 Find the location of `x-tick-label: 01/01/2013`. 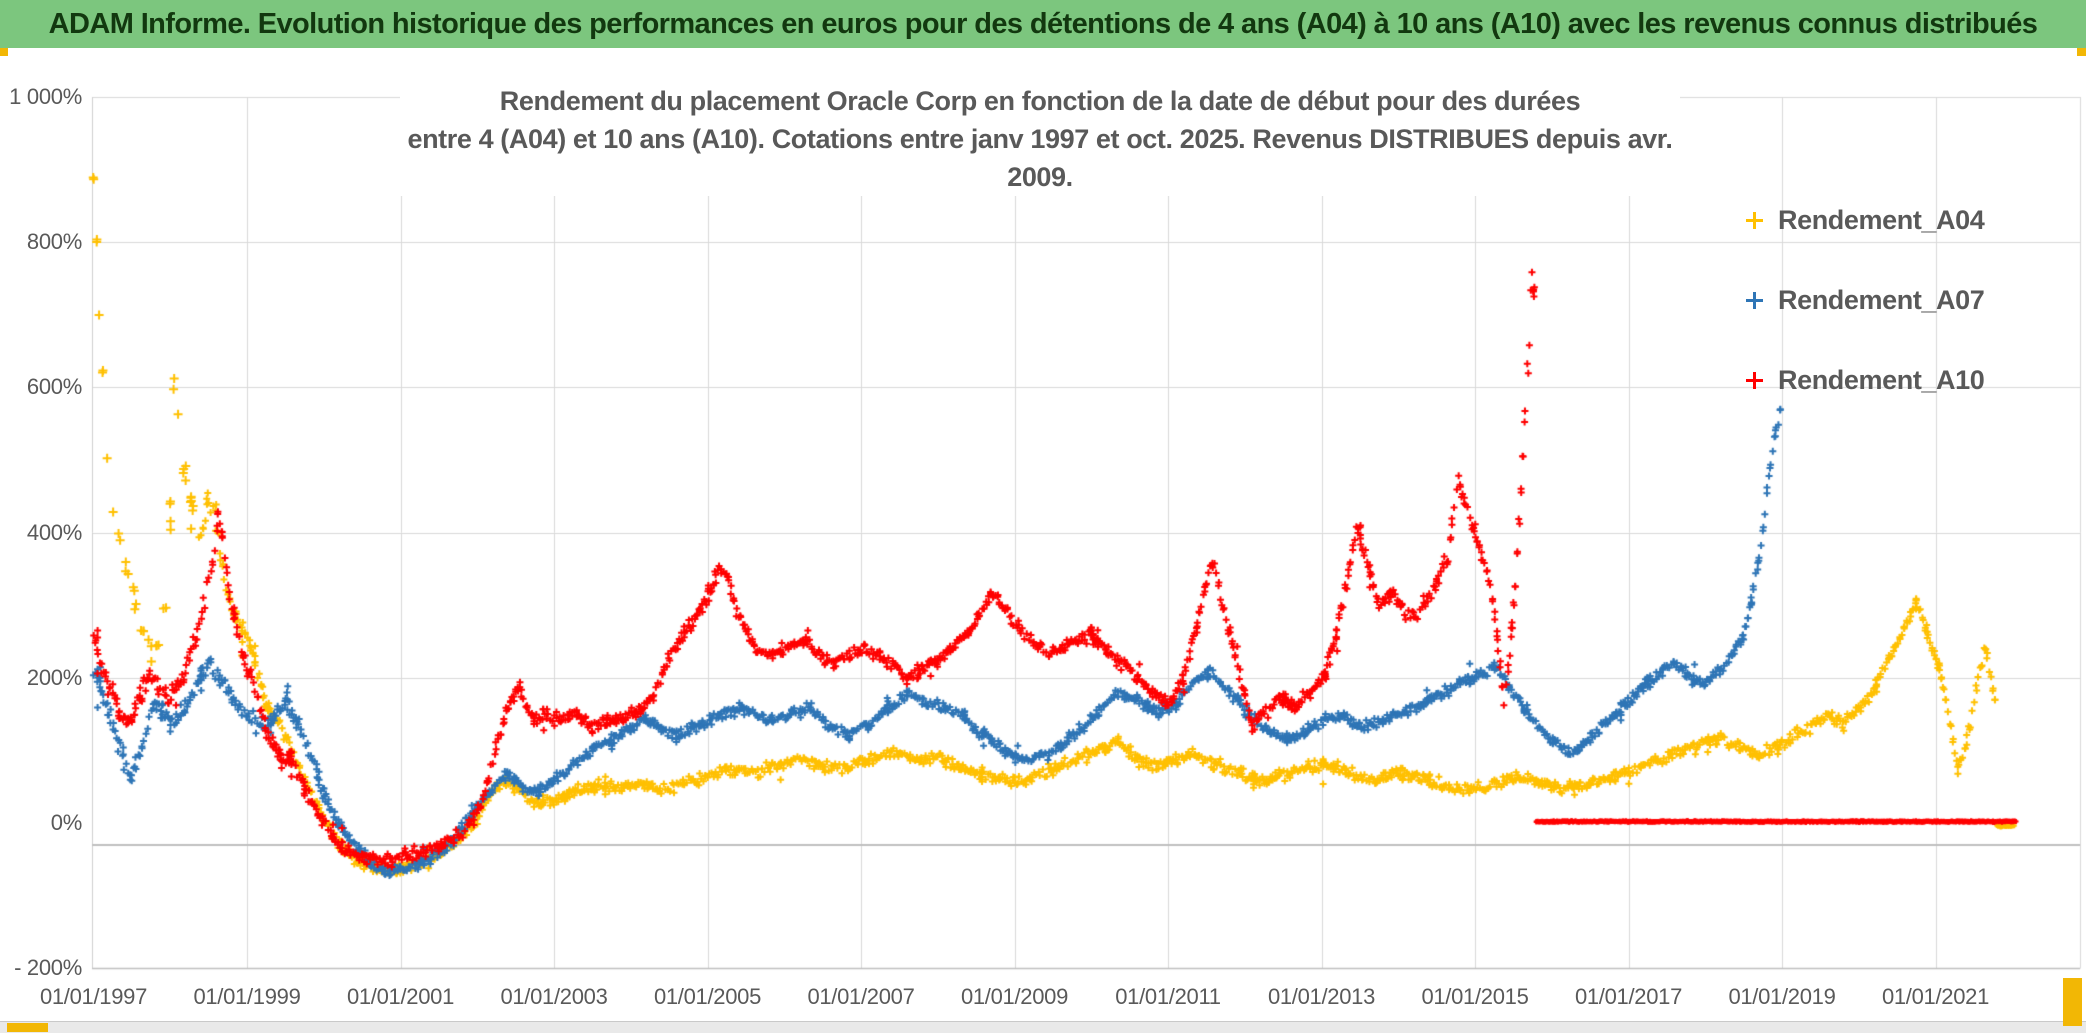

x-tick-label: 01/01/2013 is located at coordinates (1321, 996).